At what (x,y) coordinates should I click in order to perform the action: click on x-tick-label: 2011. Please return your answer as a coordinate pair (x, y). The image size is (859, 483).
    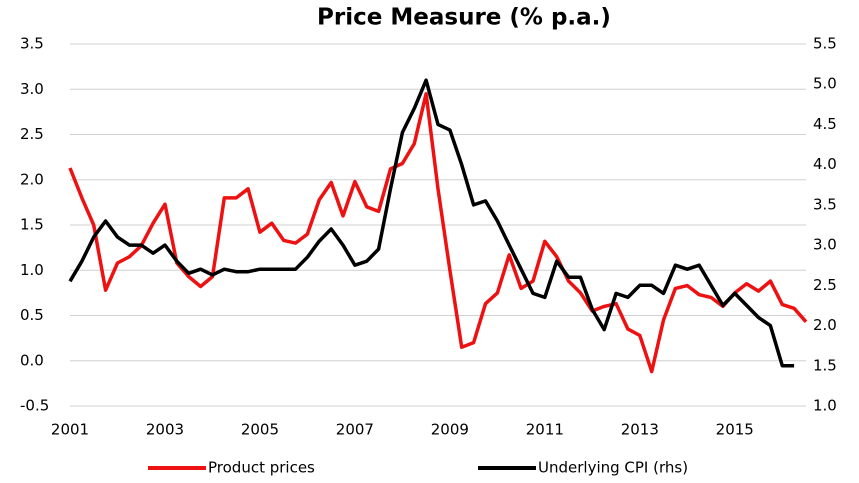
    Looking at the image, I should click on (545, 430).